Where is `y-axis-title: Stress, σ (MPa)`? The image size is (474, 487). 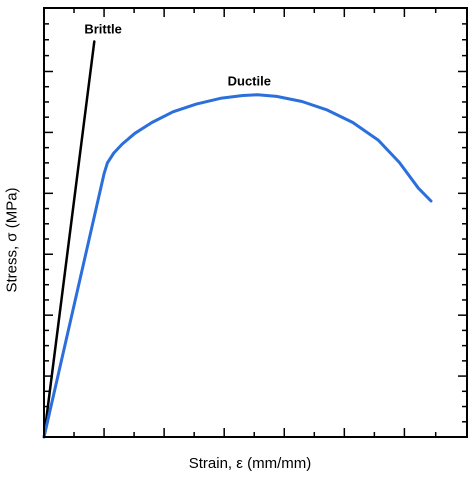
y-axis-title: Stress, σ (MPa) is located at coordinates (12, 240).